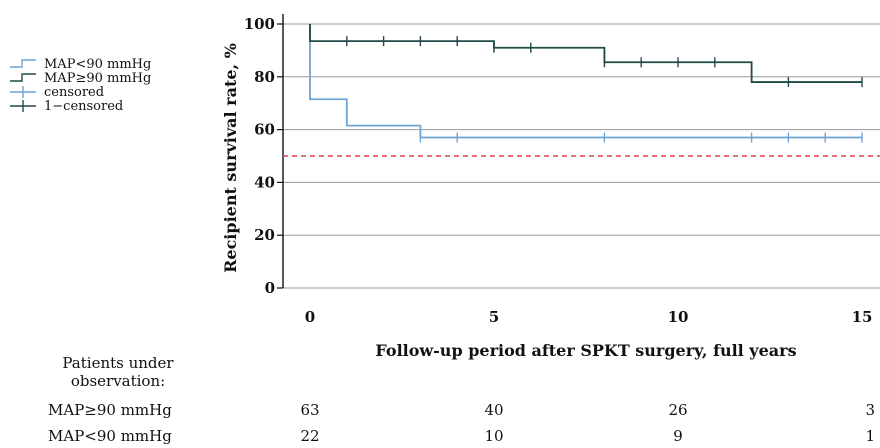  I want to click on y-tick-label: 60, so click(264, 130).